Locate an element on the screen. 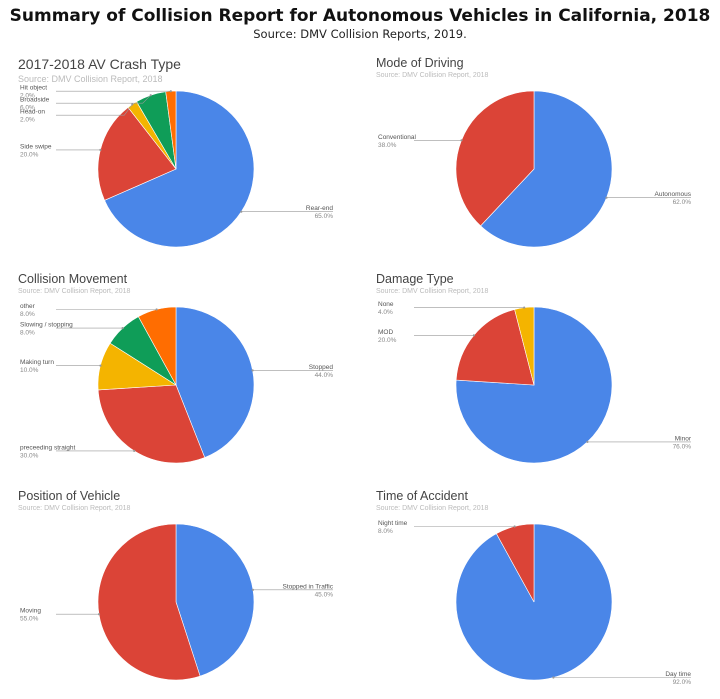  slice-label: Head-on is located at coordinates (32, 112).